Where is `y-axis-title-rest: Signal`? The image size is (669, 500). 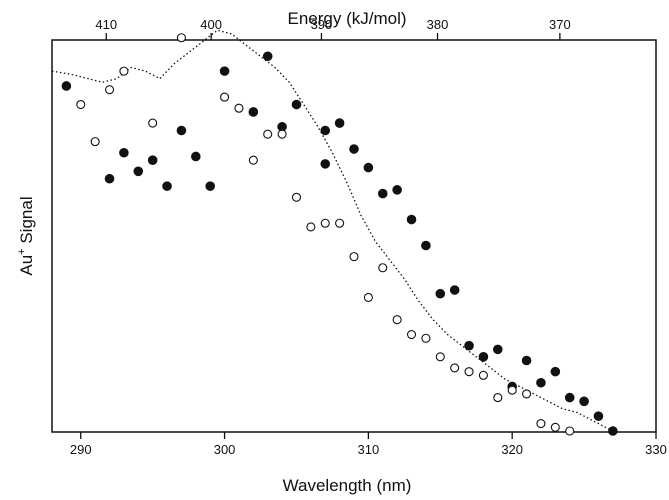 y-axis-title-rest: Signal is located at coordinates (26, 222).